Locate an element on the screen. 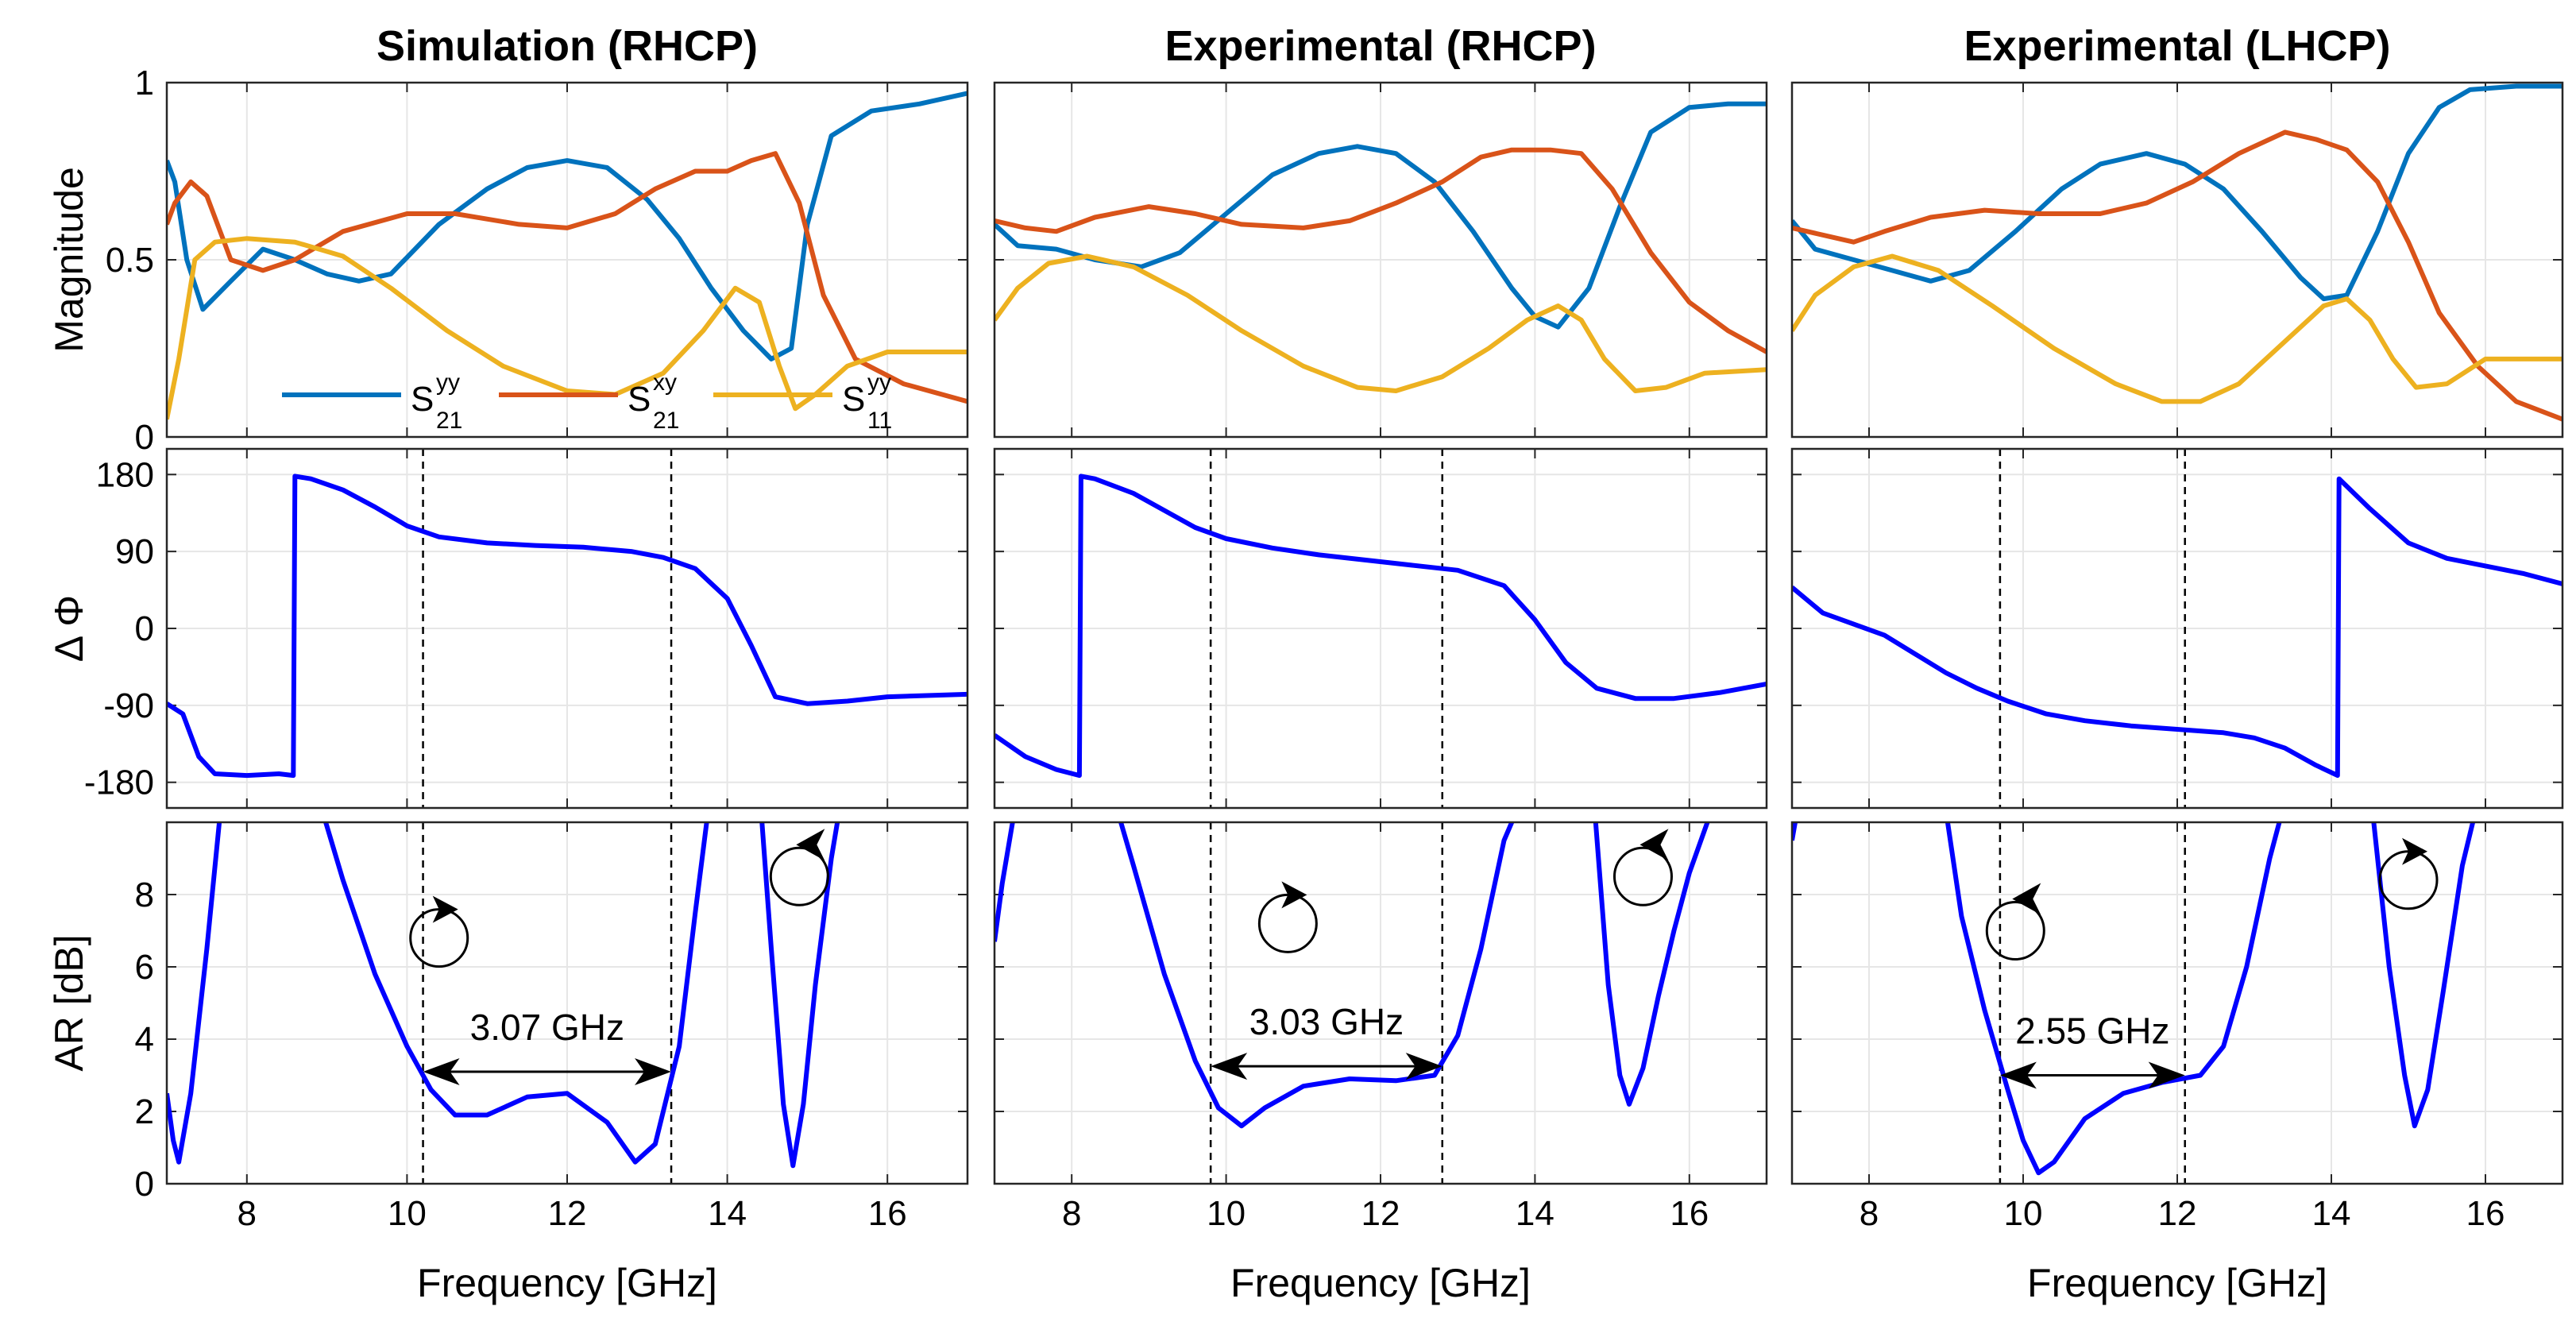 This screenshot has width=2576, height=1318. tick-label-y: 4 is located at coordinates (144, 1039).